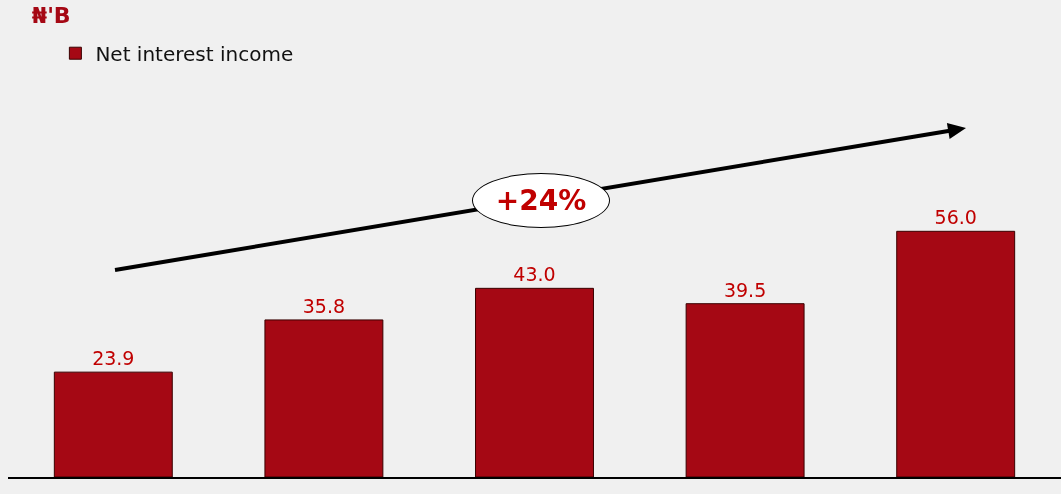 The height and width of the screenshot is (494, 1061). I want to click on data-label: 39.5, so click(745, 289).